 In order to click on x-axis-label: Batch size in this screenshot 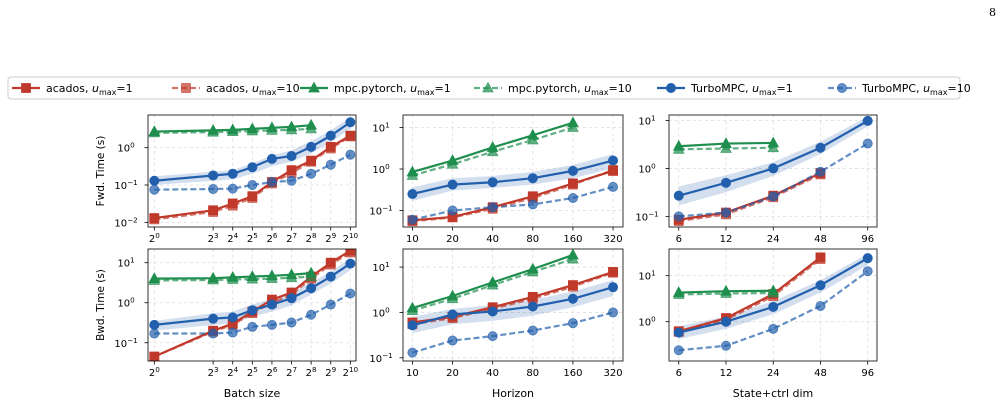, I will do `click(252, 393)`.